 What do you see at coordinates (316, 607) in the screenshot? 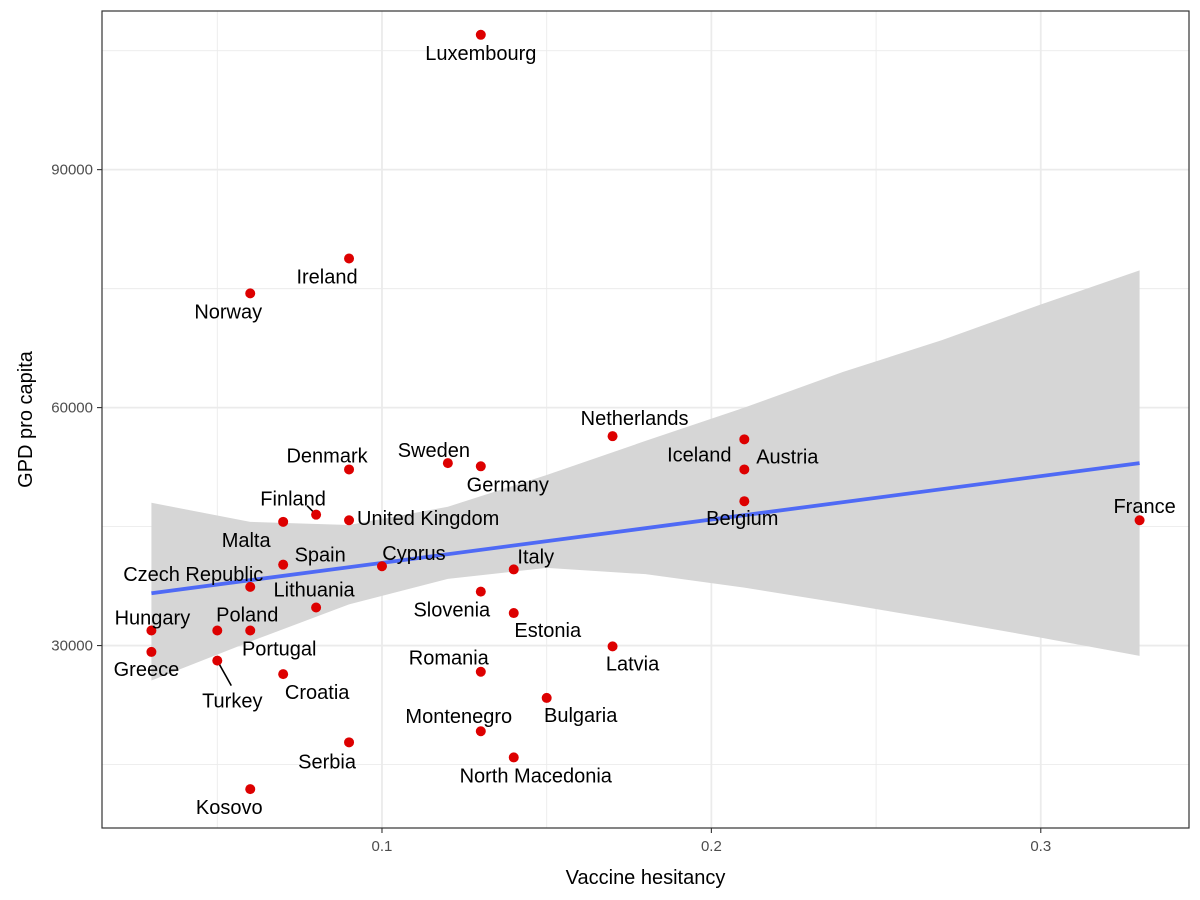
I see `data-point-lithuania` at bounding box center [316, 607].